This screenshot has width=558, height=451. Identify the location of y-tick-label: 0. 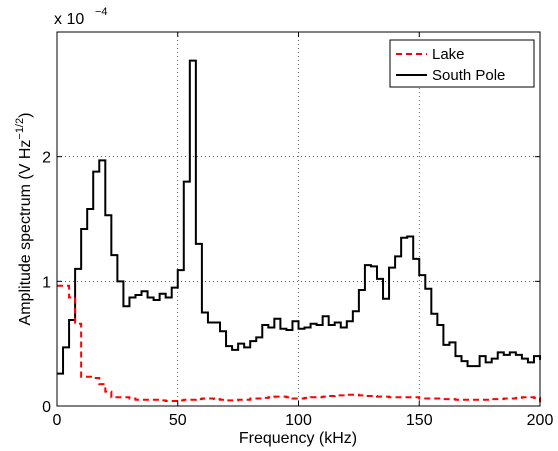
(46, 407).